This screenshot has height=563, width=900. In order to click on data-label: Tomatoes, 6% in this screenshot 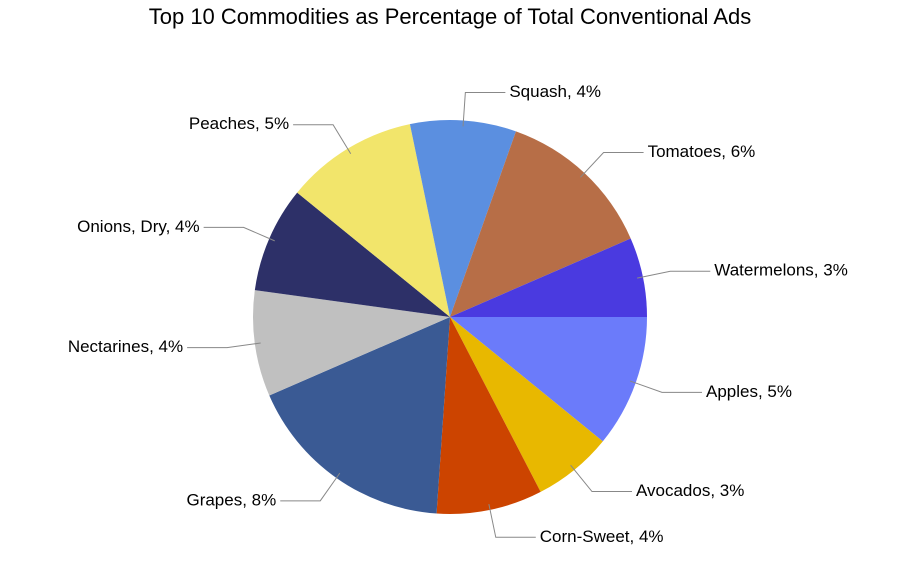, I will do `click(702, 151)`.